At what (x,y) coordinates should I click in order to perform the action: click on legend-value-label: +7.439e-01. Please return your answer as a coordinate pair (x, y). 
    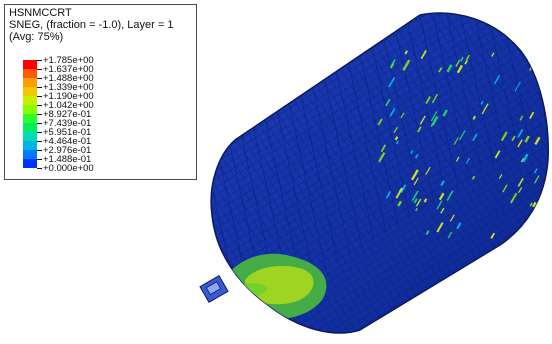
    Looking at the image, I should click on (67, 123).